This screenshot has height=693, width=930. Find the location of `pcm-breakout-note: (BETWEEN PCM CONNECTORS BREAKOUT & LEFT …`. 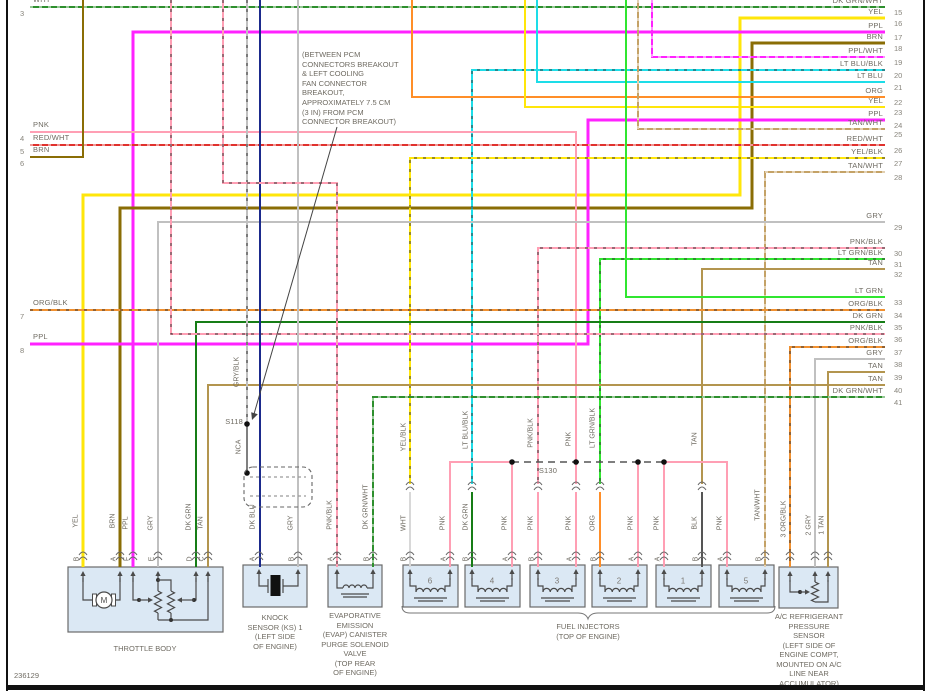

pcm-breakout-note: (BETWEEN PCM CONNECTORS BREAKOUT & LEFT … is located at coordinates (350, 88).